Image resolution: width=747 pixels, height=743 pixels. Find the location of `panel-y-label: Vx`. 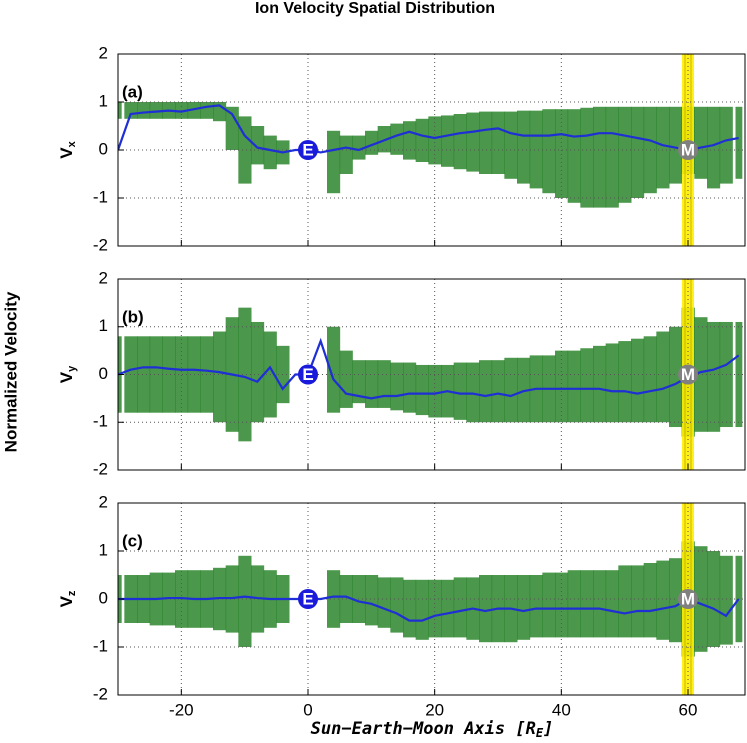

panel-y-label: Vx is located at coordinates (67, 149).